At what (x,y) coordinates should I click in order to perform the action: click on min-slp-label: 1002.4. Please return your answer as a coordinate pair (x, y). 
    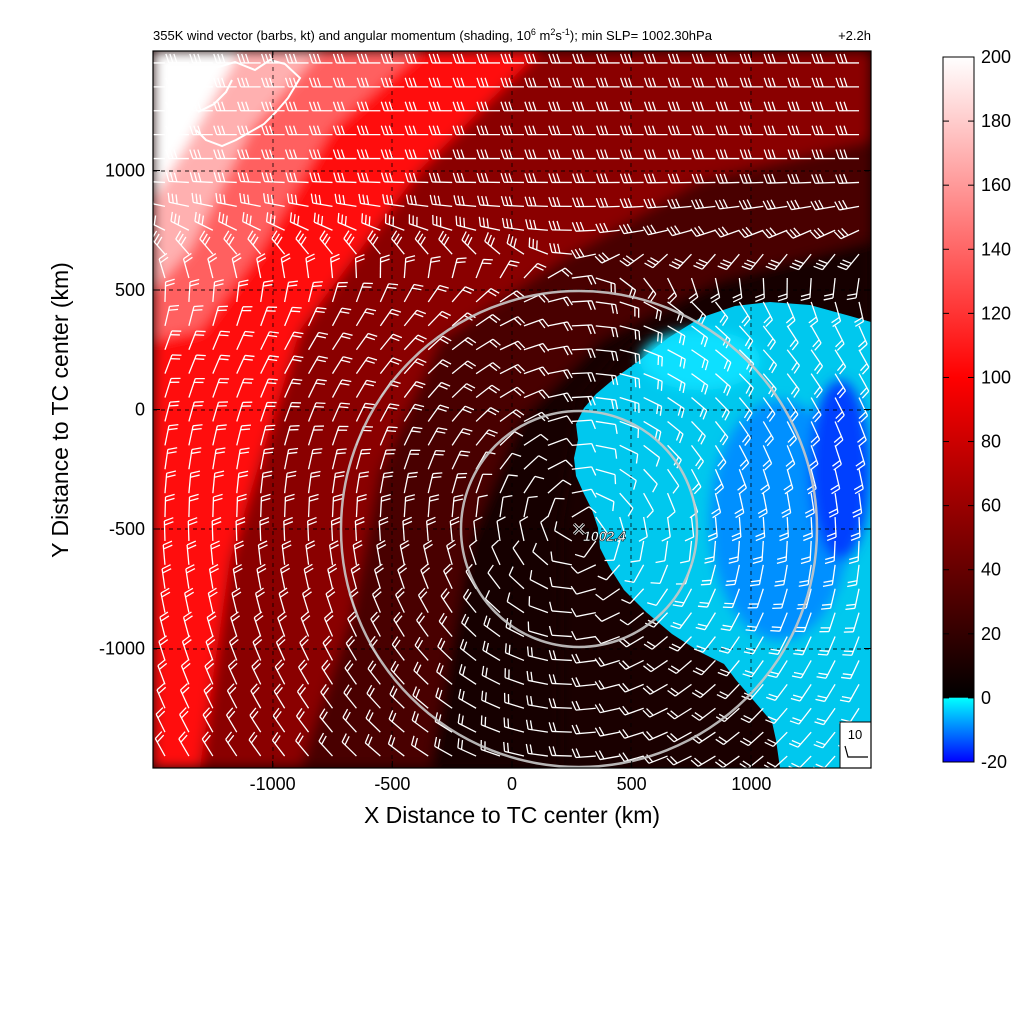
    Looking at the image, I should click on (604, 536).